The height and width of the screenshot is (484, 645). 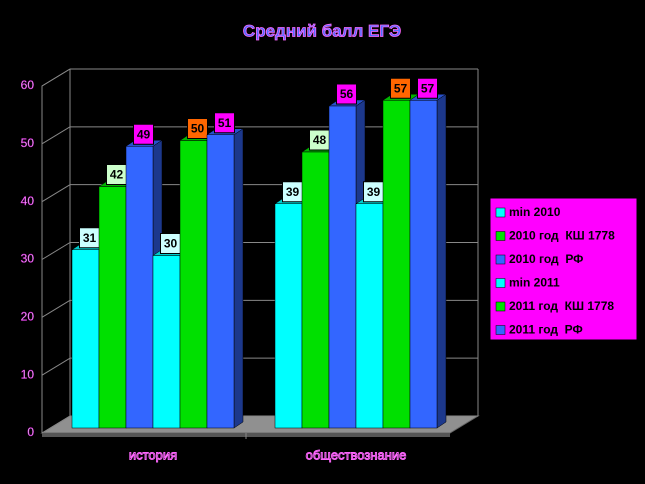 I want to click on data-label: 30, so click(x=171, y=244).